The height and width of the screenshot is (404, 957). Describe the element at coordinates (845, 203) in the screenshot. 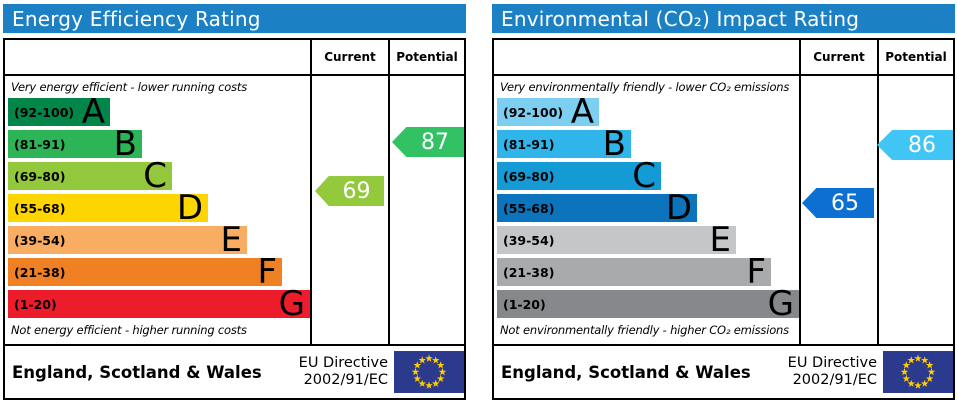

I see `current-rating-value: 65` at that location.